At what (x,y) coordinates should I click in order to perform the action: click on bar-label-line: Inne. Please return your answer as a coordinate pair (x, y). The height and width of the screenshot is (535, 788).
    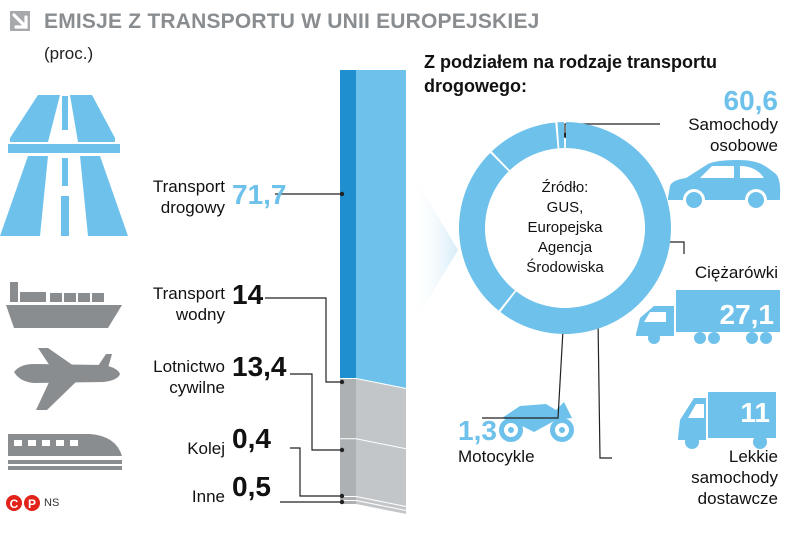
    Looking at the image, I should click on (208, 496).